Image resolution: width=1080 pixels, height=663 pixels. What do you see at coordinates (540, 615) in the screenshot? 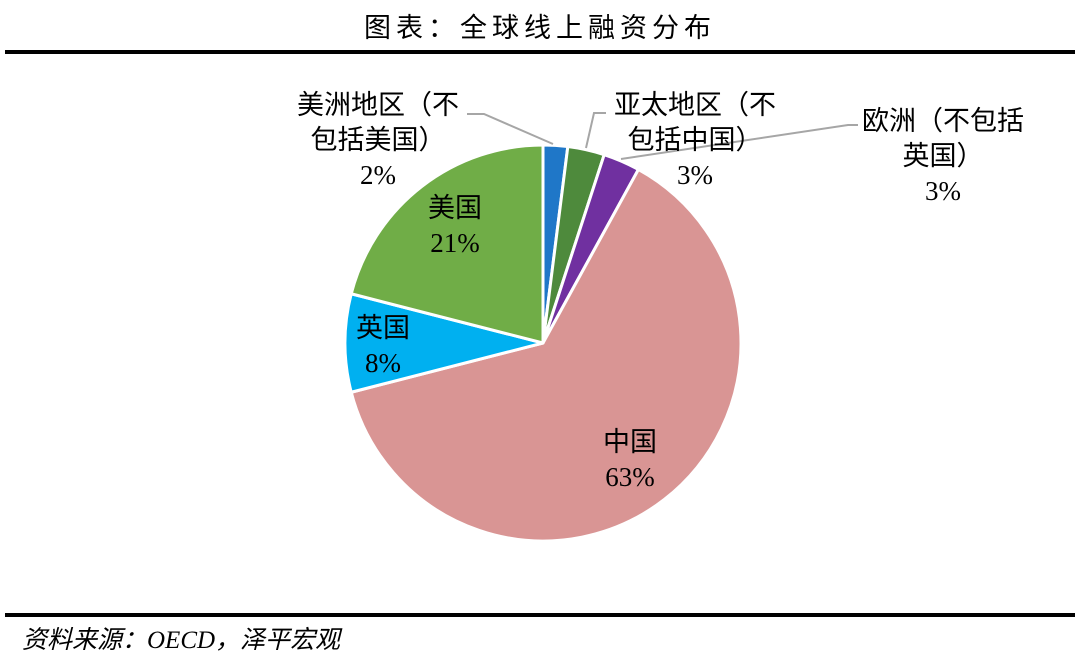
I see `bottom-rule` at bounding box center [540, 615].